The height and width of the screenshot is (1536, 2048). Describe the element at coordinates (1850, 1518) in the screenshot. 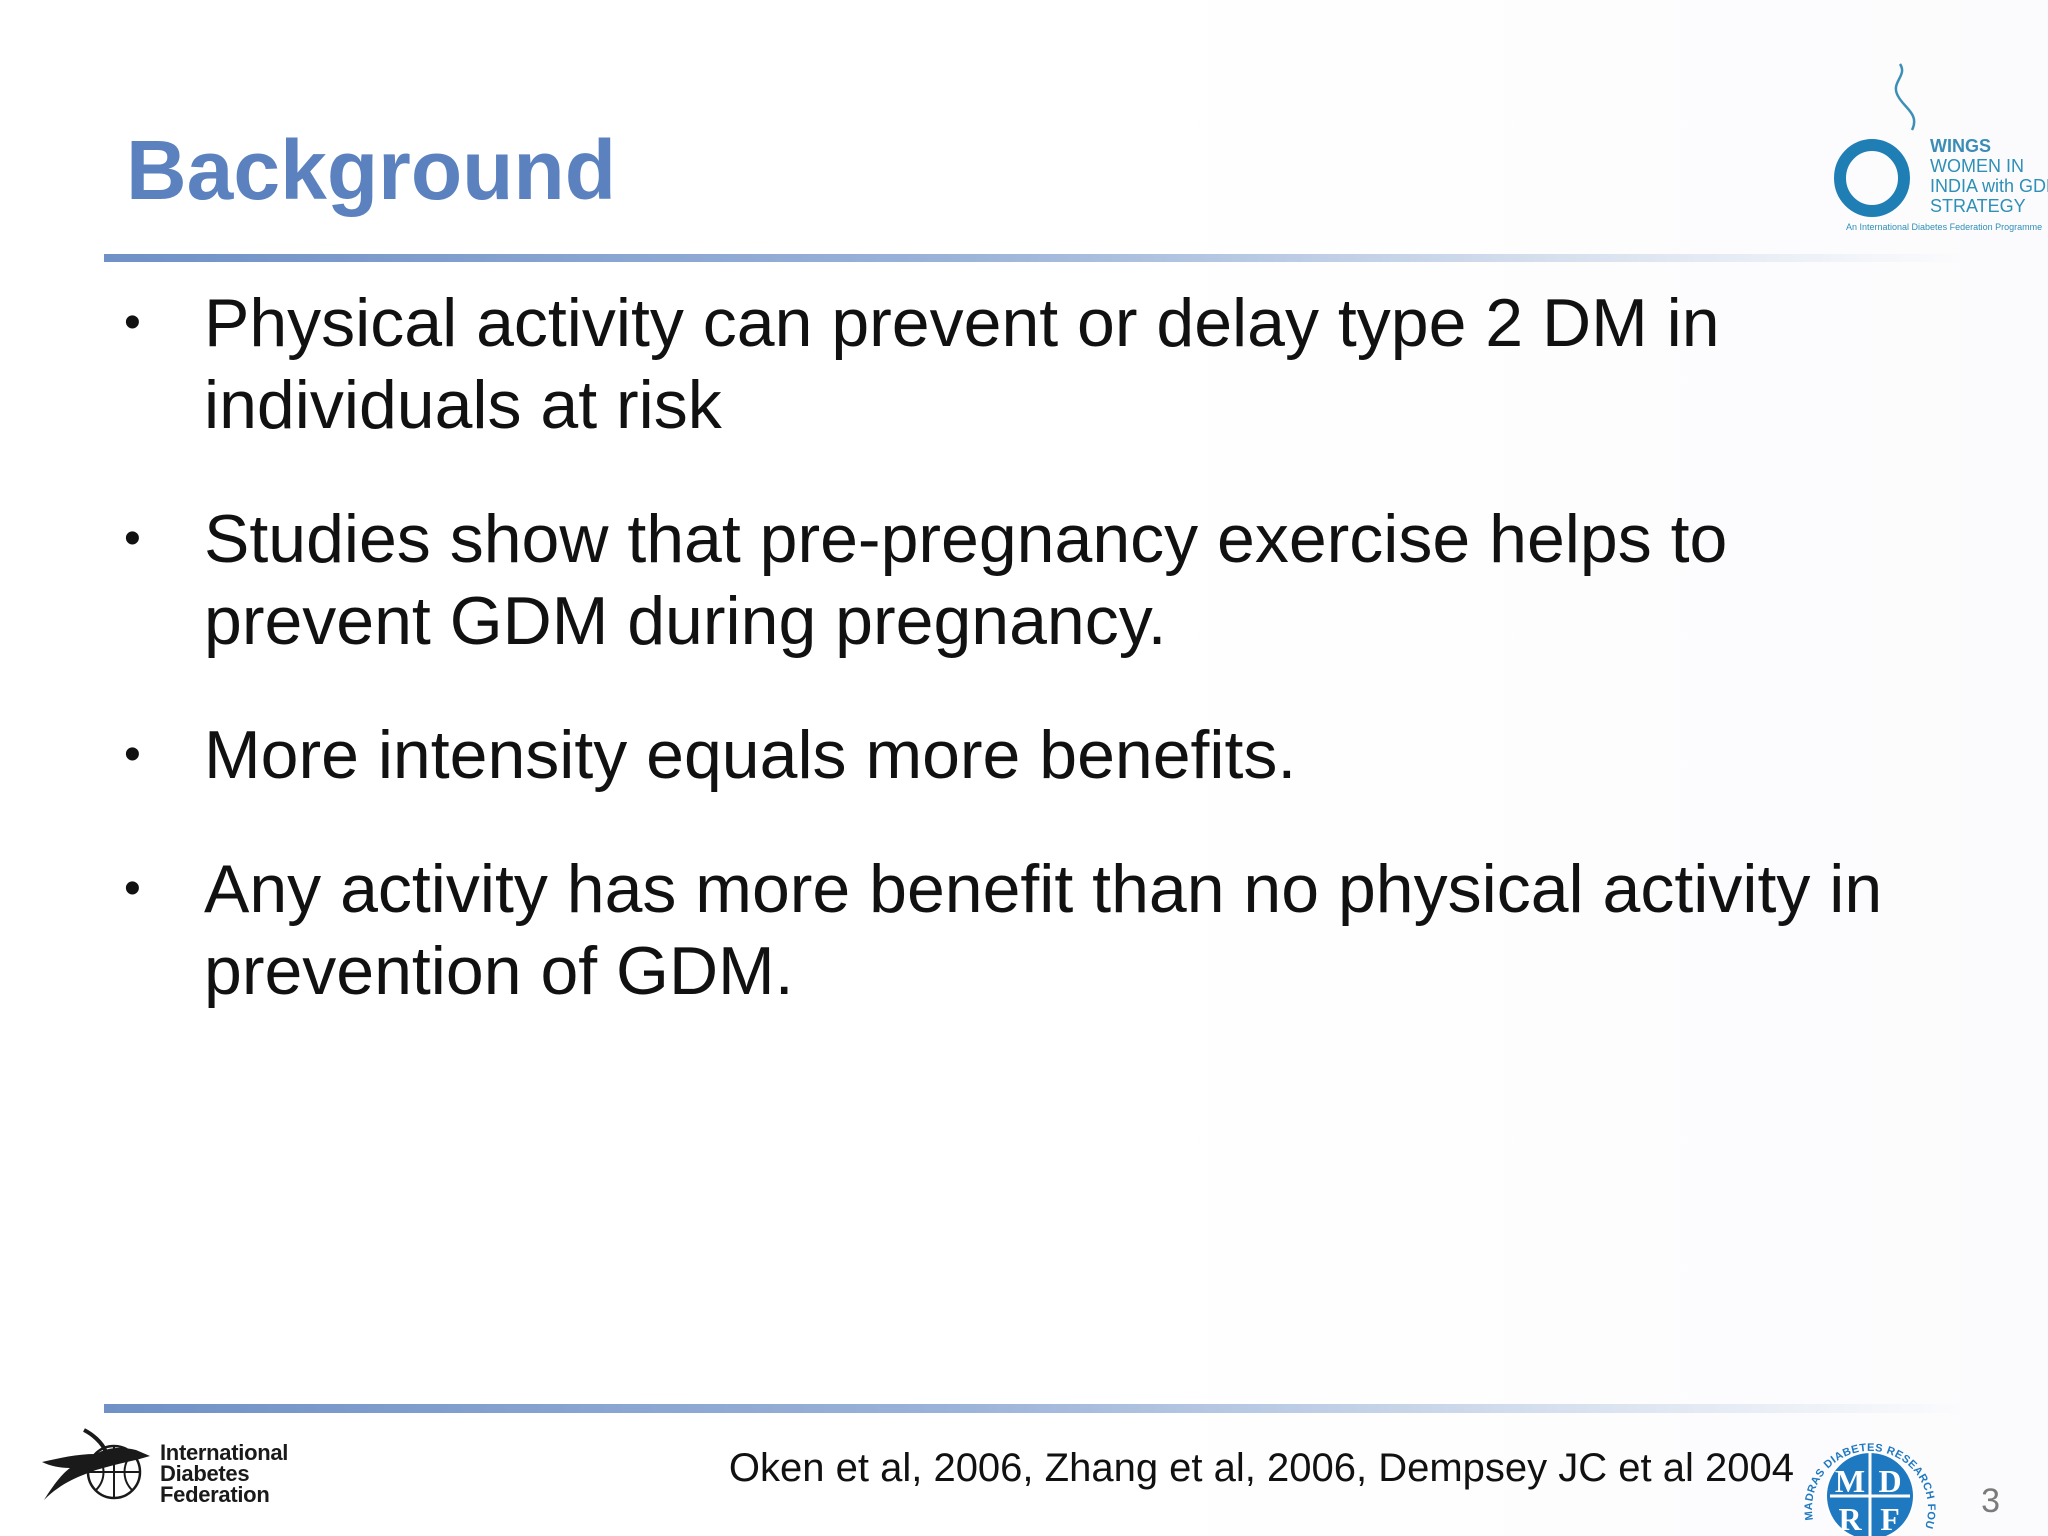

I see `svg-text: R` at that location.